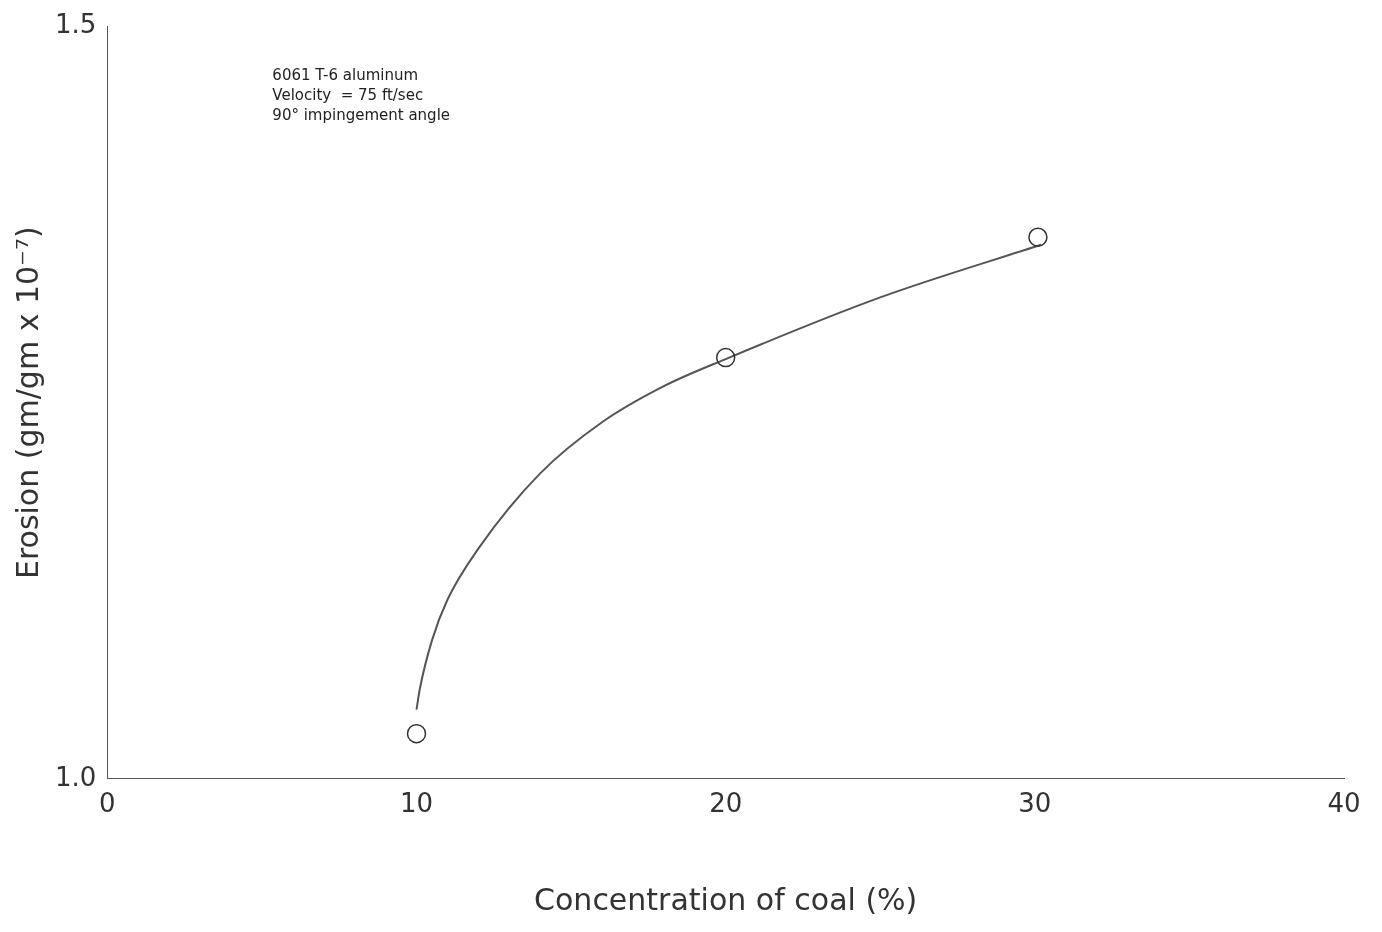 This screenshot has height=932, width=1382. I want to click on x-tick-label: 0, so click(107, 803).